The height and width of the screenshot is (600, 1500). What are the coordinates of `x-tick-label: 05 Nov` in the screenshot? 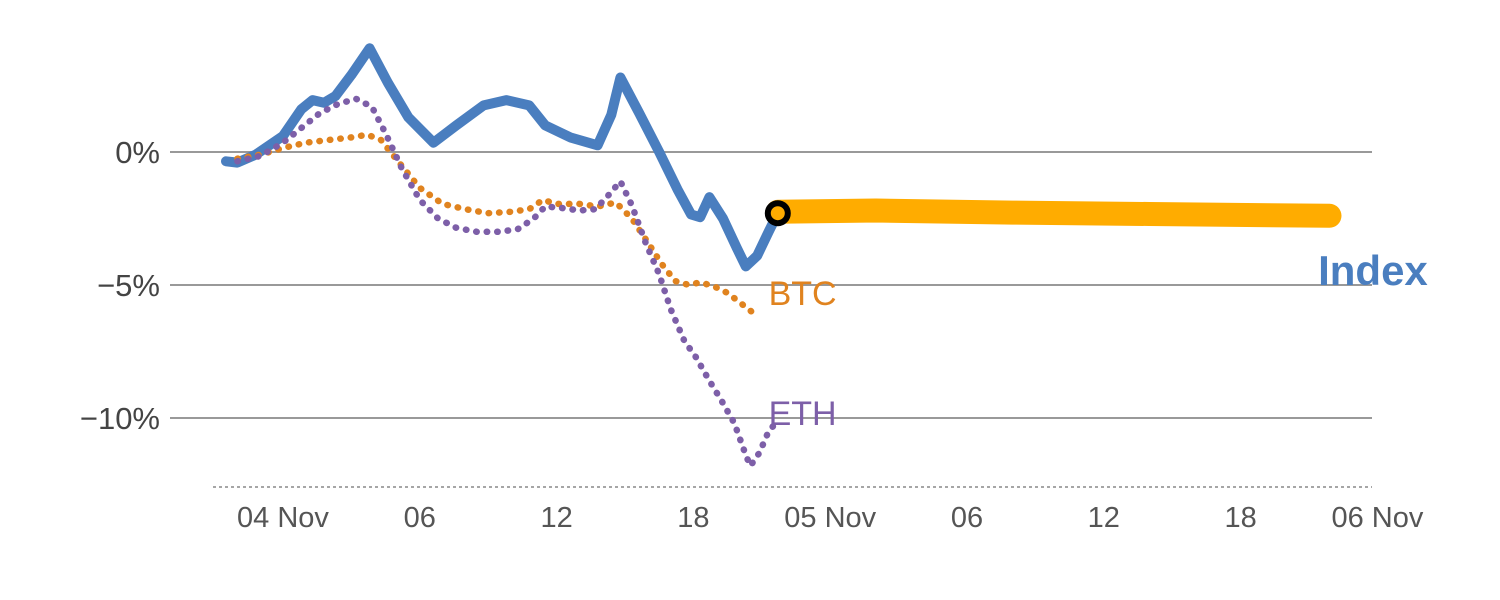 It's located at (830, 518).